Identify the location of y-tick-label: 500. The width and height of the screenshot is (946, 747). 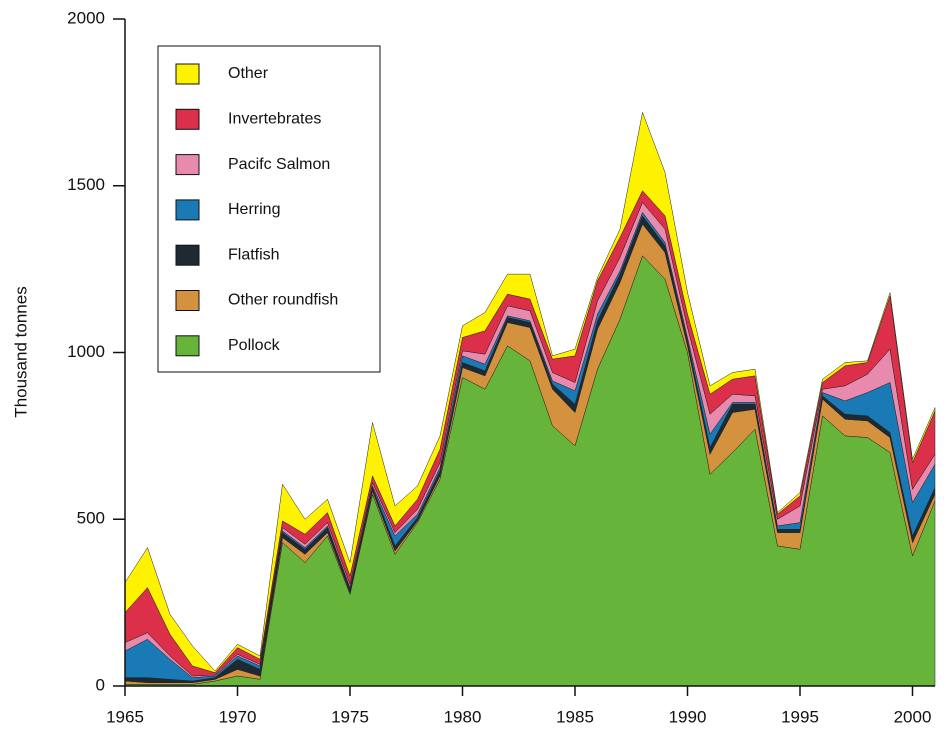
(91, 518).